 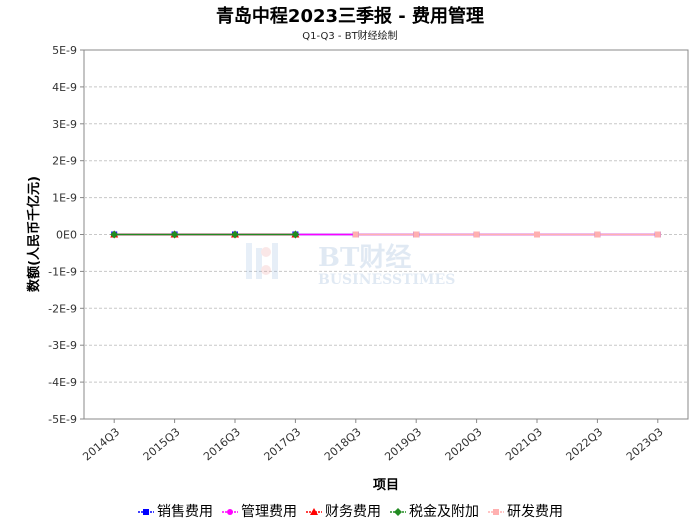 I want to click on y-tick-label: -2E-9, so click(x=62, y=308).